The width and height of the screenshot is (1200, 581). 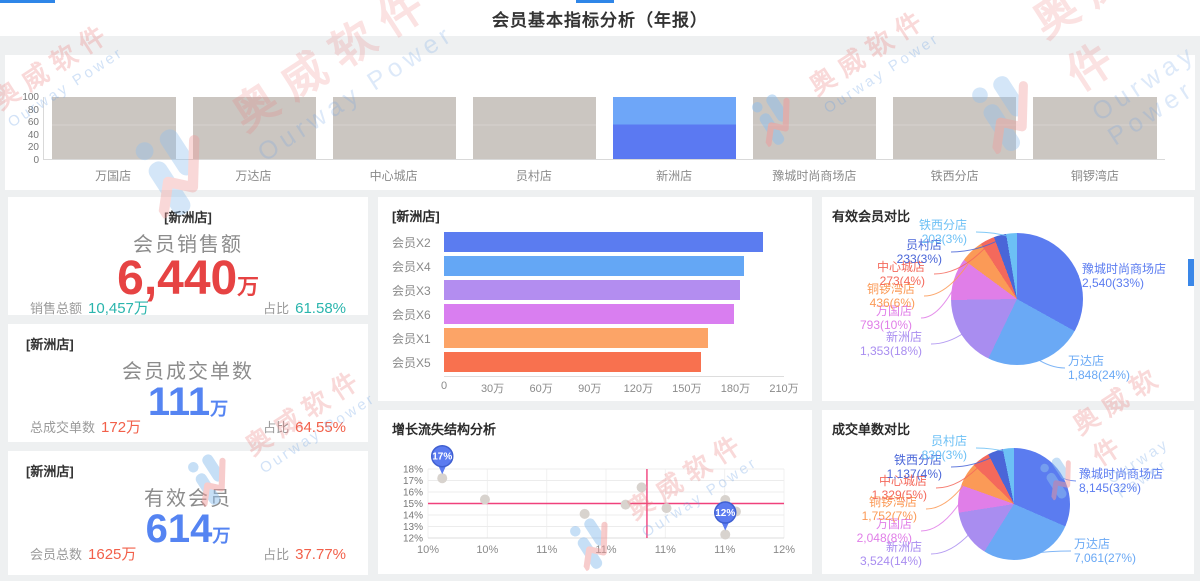 I want to click on x-axis-tick: 180万, so click(x=735, y=389).